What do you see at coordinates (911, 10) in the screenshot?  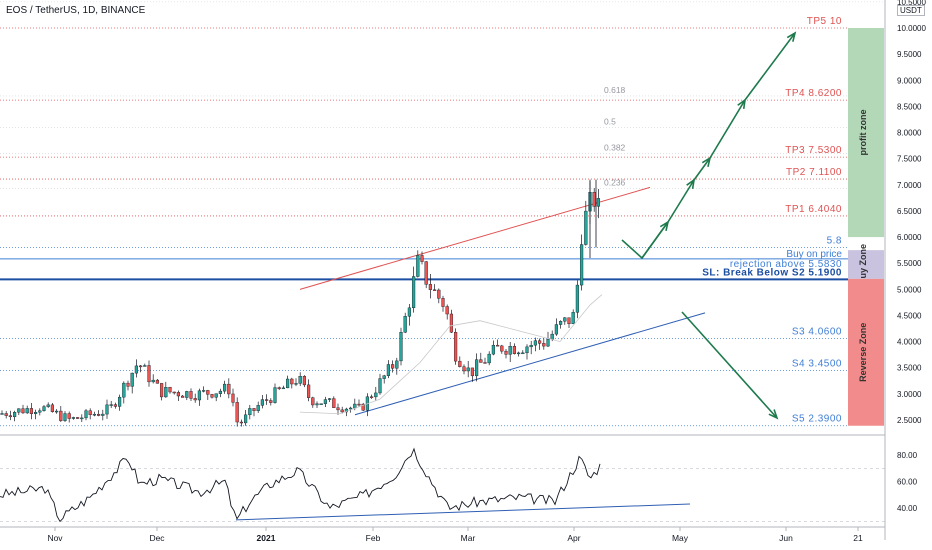 I see `currency-unit-badge: USDT` at bounding box center [911, 10].